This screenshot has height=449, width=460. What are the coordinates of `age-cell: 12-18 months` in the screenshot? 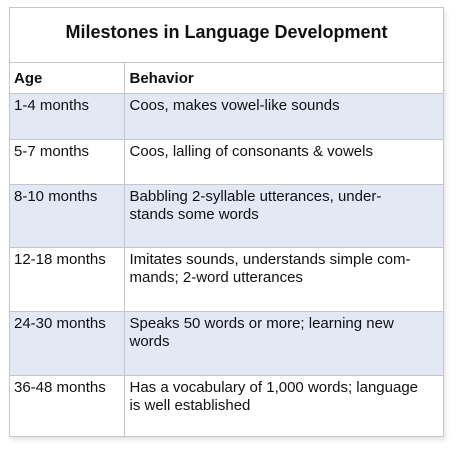 It's located at (67, 278).